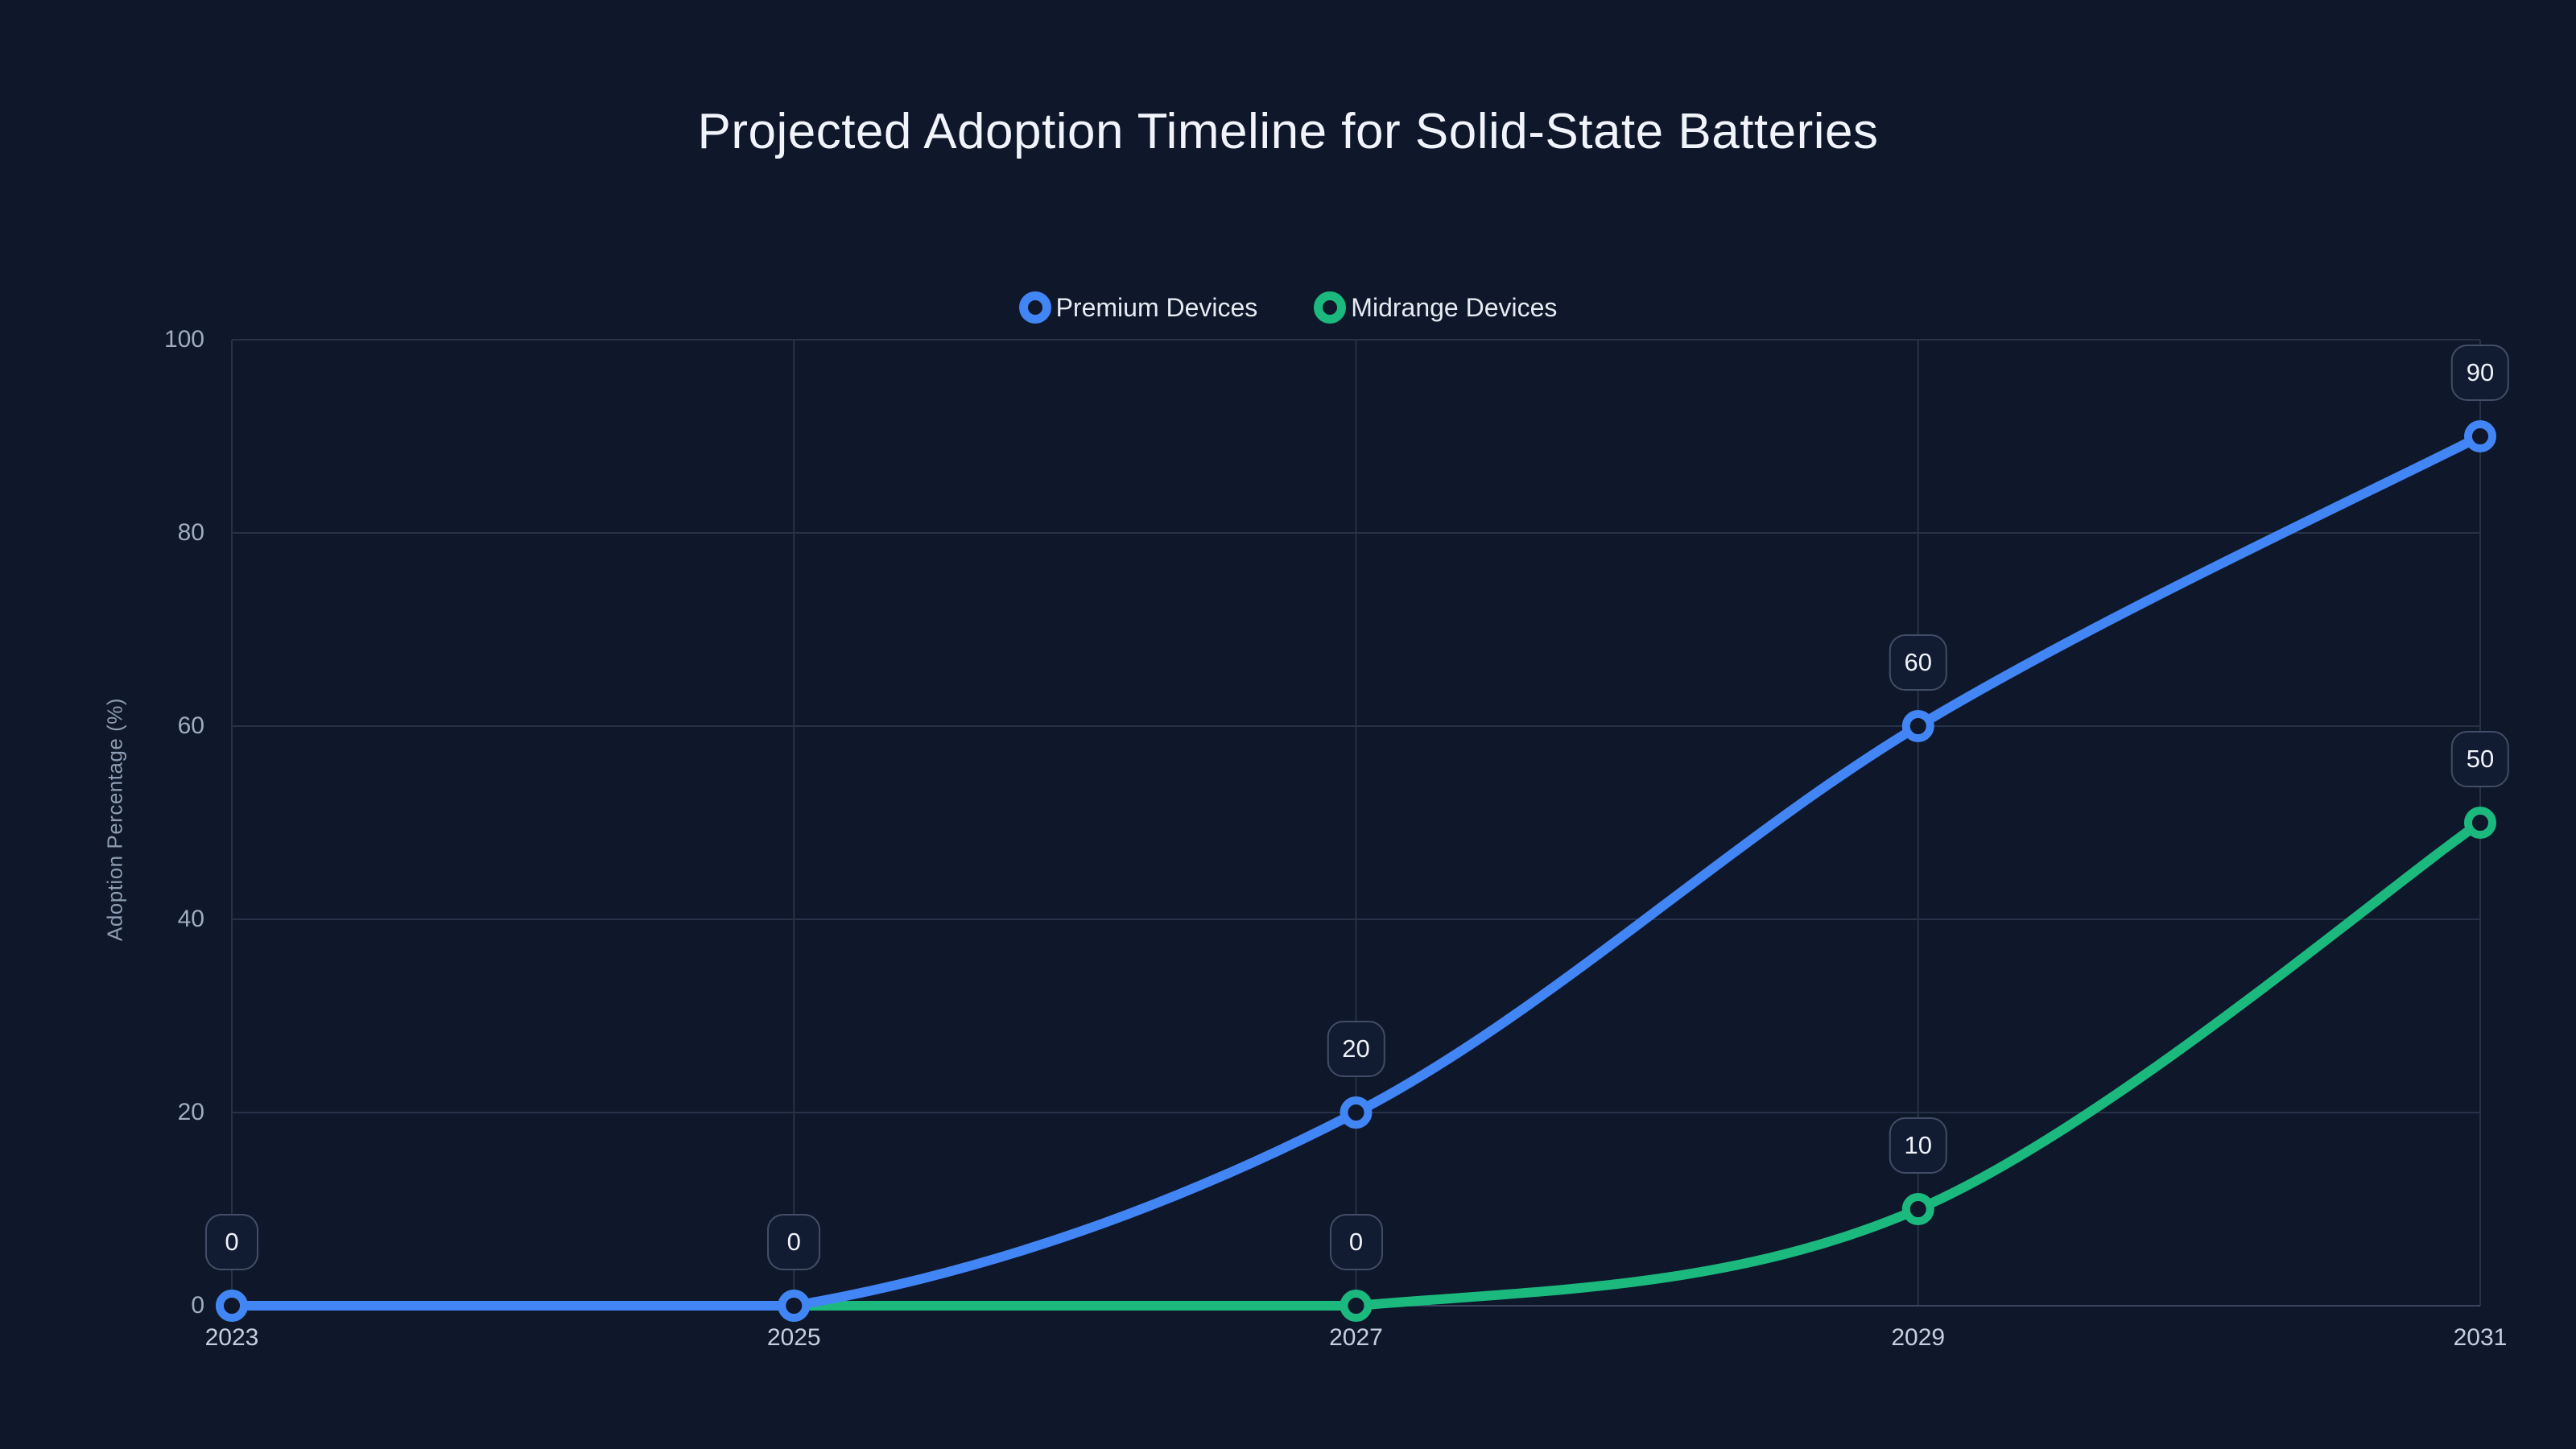 This screenshot has width=2576, height=1449. What do you see at coordinates (2480, 1337) in the screenshot?
I see `x-tick-label: 2031` at bounding box center [2480, 1337].